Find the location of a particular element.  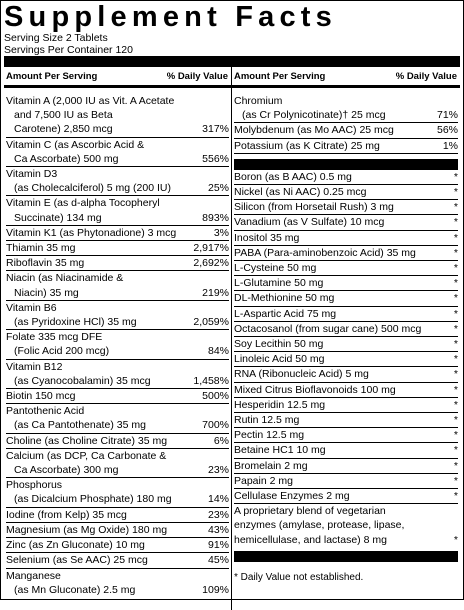

name-line: Manganese is located at coordinates (33, 575).